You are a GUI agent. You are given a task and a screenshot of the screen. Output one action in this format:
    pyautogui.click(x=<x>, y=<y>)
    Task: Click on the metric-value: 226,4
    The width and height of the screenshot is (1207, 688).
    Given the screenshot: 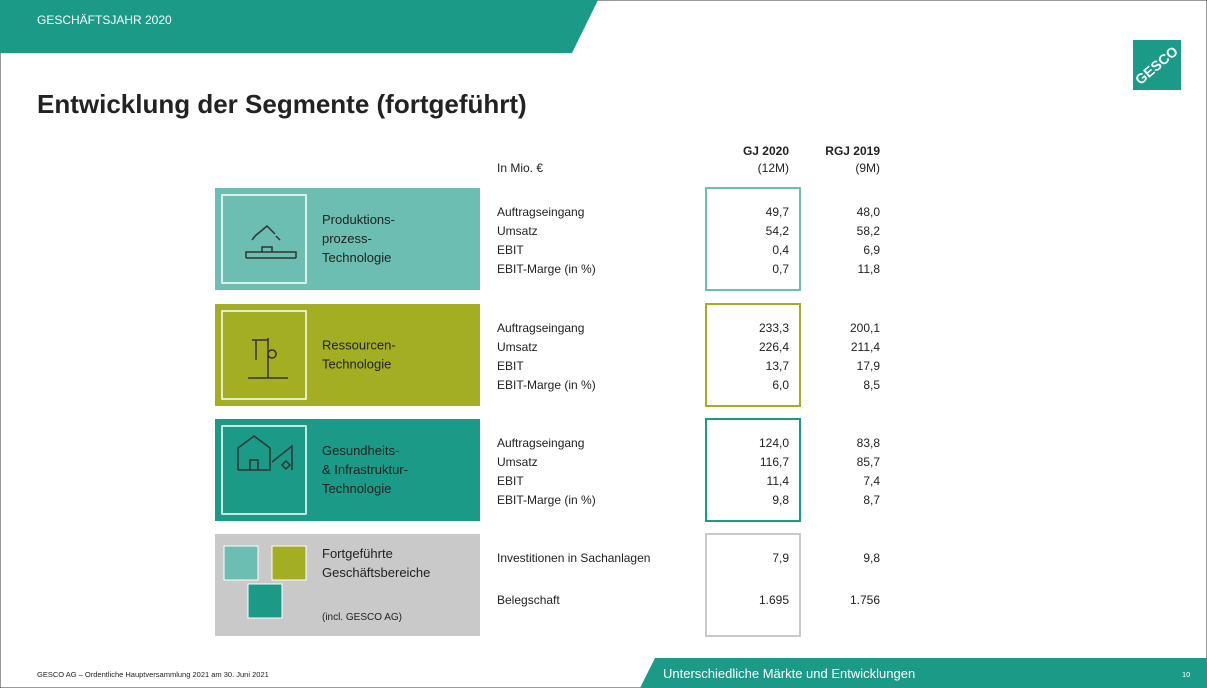 What is the action you would take?
    pyautogui.click(x=774, y=347)
    